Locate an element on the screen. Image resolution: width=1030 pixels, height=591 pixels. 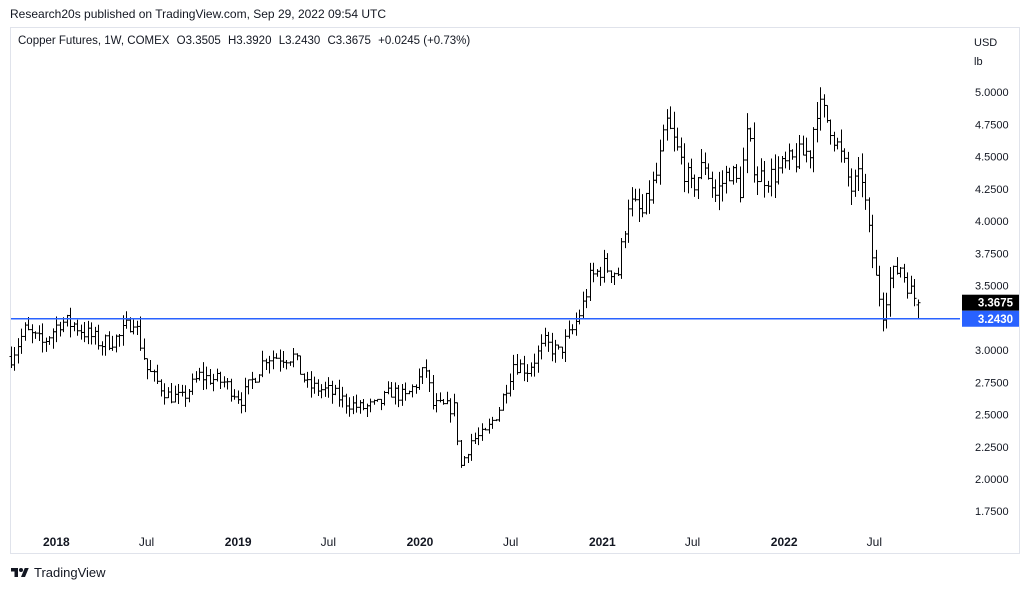
currency-label: USD lb is located at coordinates (985, 53).